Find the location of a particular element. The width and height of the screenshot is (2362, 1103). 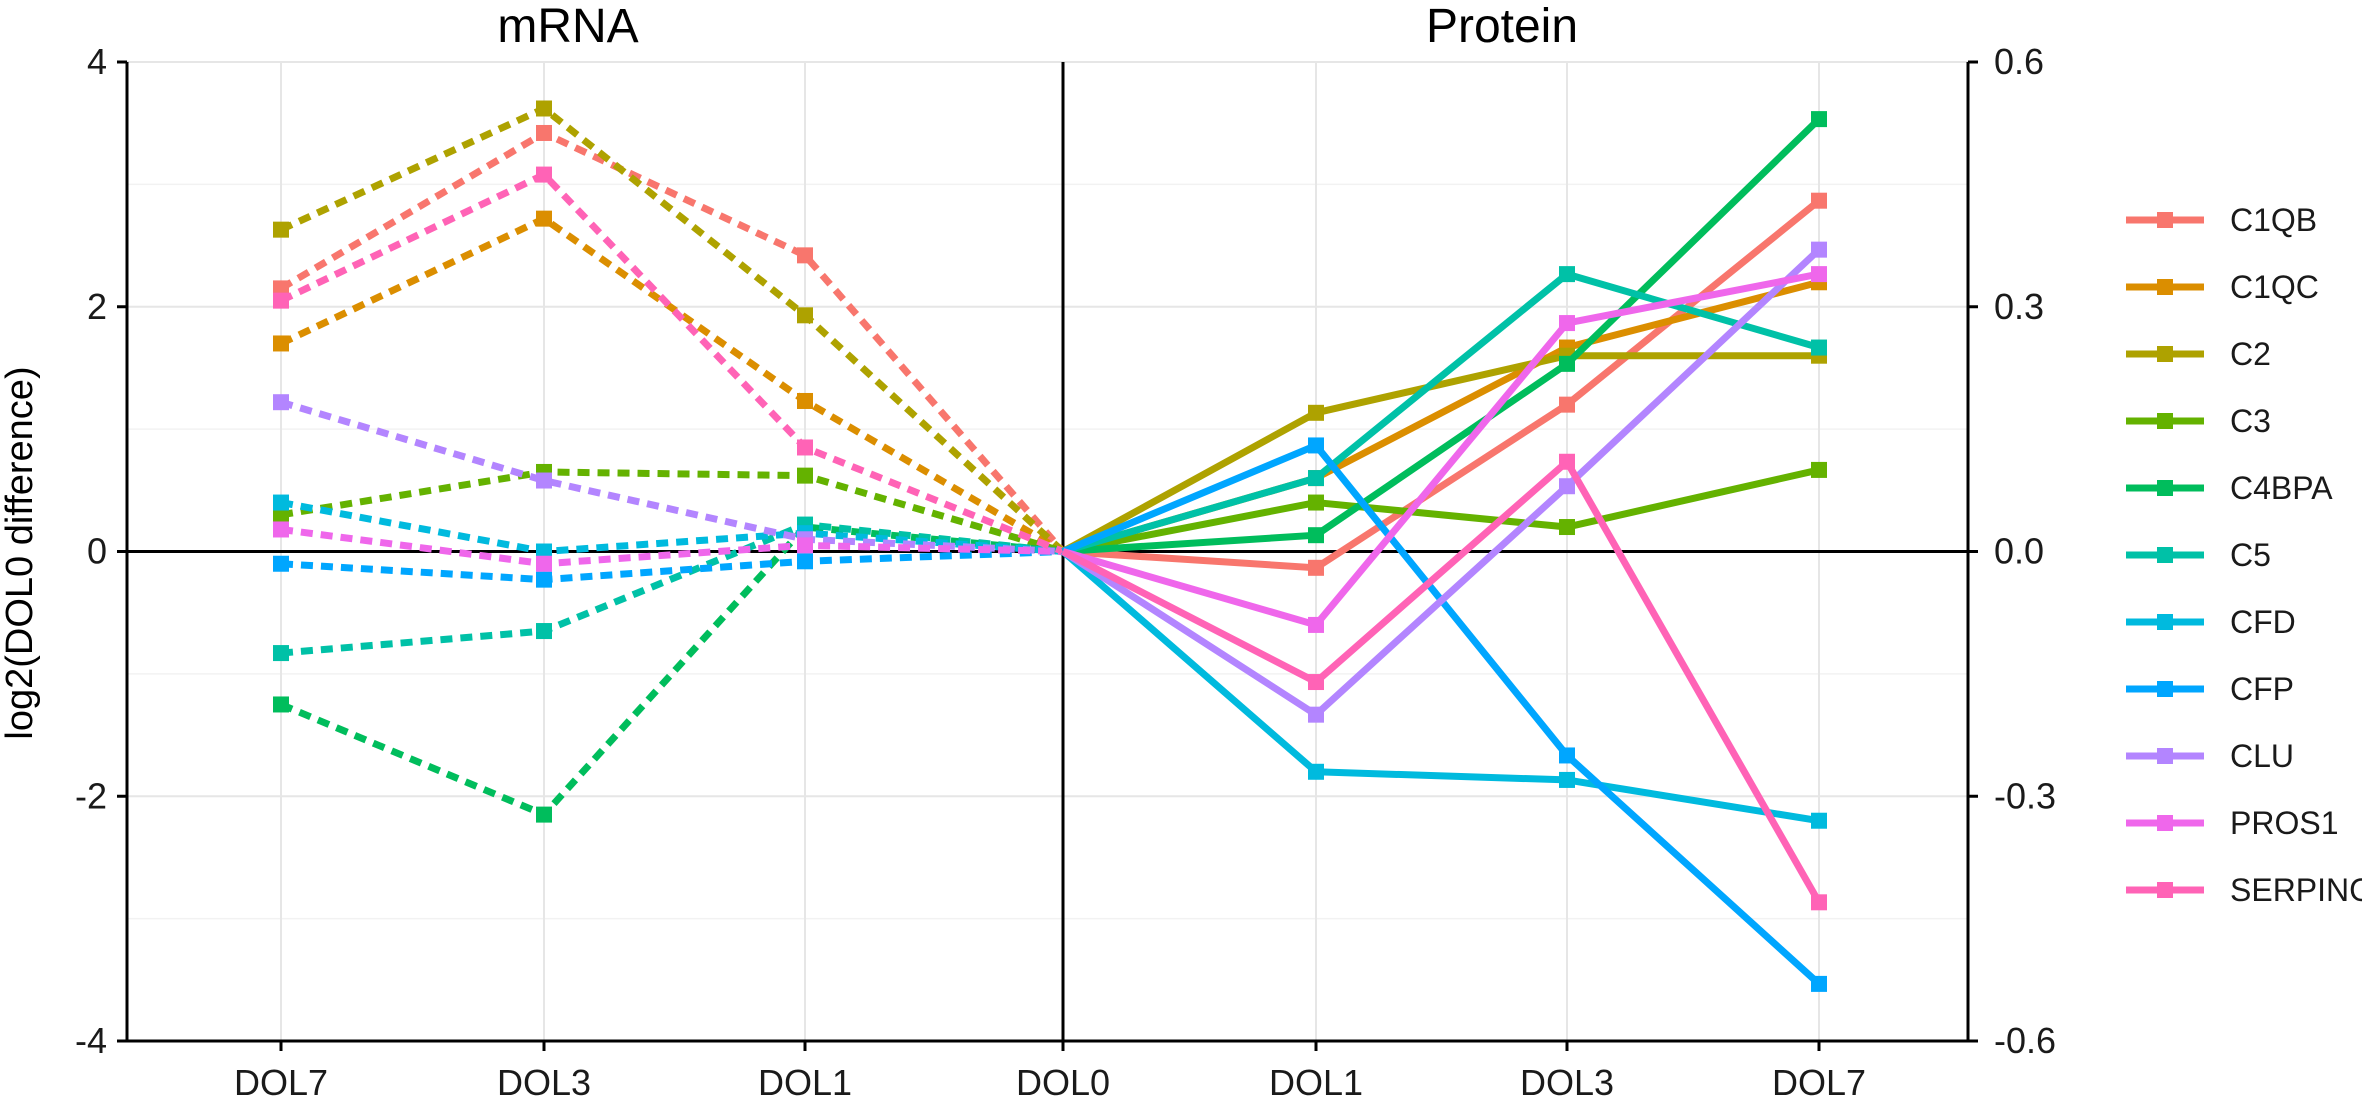

mrna-point-cfd is located at coordinates (281, 502).